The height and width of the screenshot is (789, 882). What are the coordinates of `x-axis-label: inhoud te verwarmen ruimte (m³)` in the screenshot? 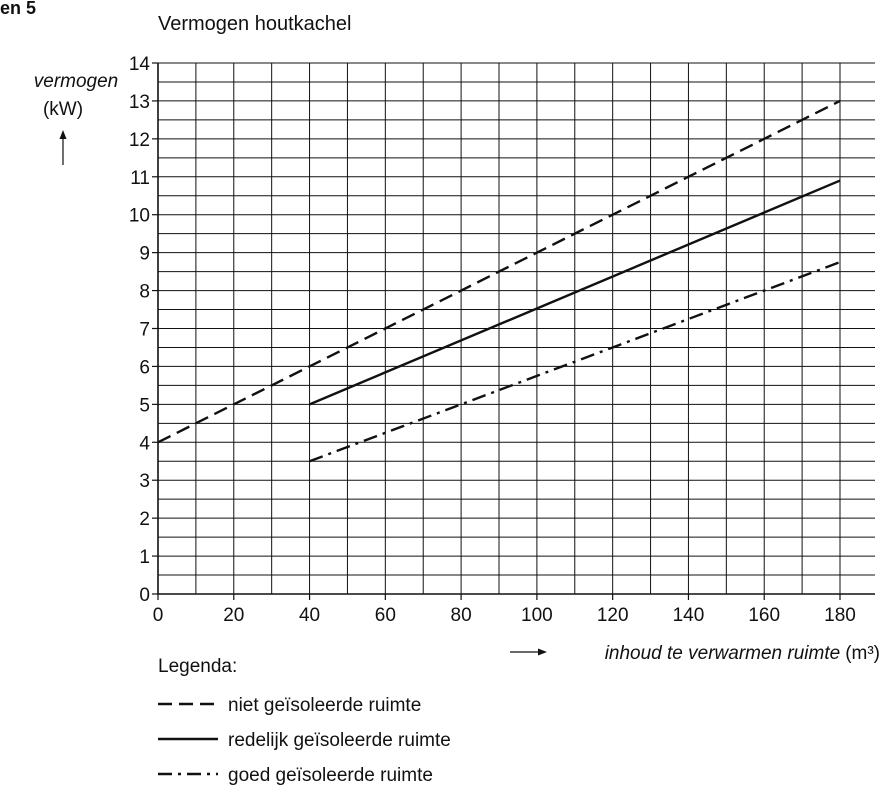 It's located at (742, 653).